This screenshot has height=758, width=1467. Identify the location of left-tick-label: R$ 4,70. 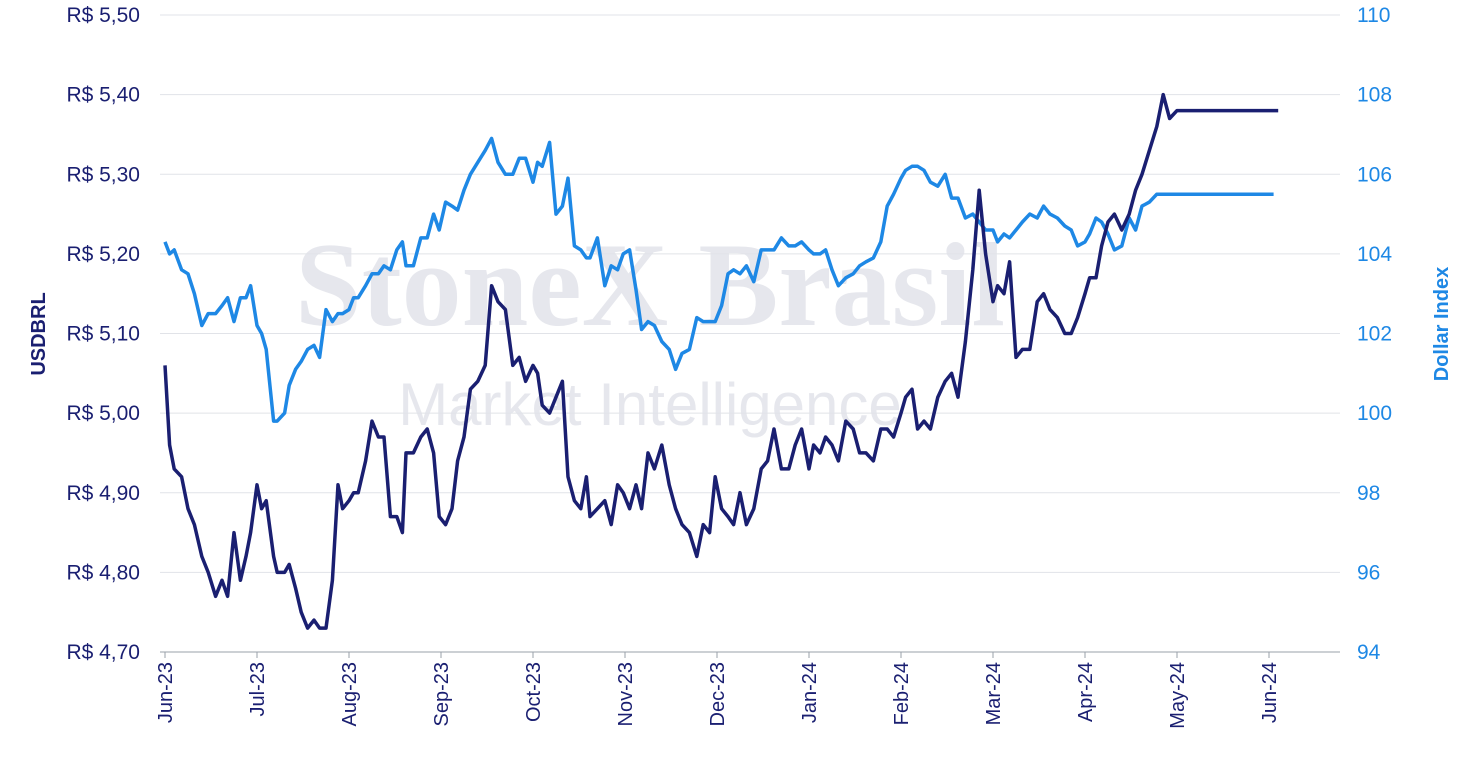
(103, 652).